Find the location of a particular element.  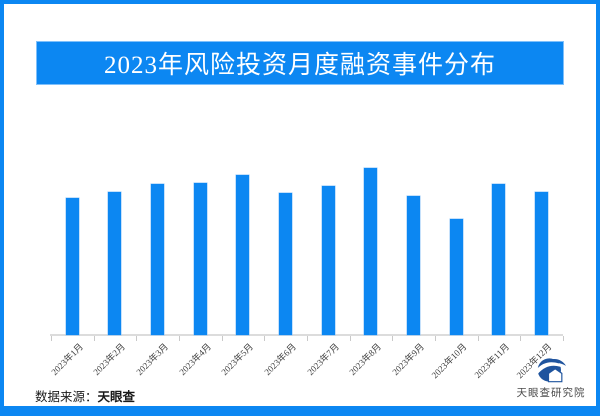

bottom-accent-bar is located at coordinates (300, 411).